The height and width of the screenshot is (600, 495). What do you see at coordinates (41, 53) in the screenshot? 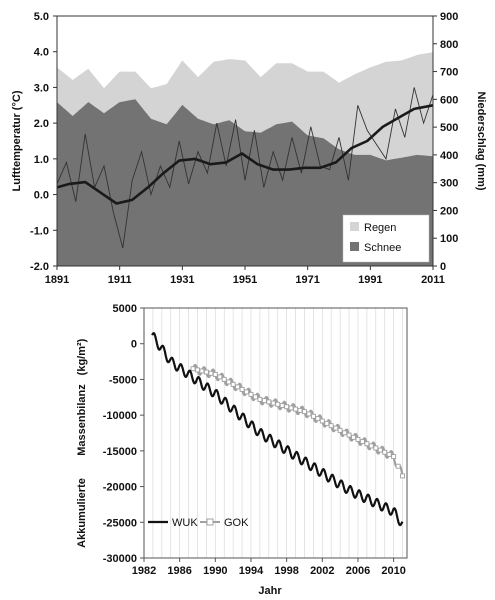
I see `y-left-tick-label: 4.0` at bounding box center [41, 53].